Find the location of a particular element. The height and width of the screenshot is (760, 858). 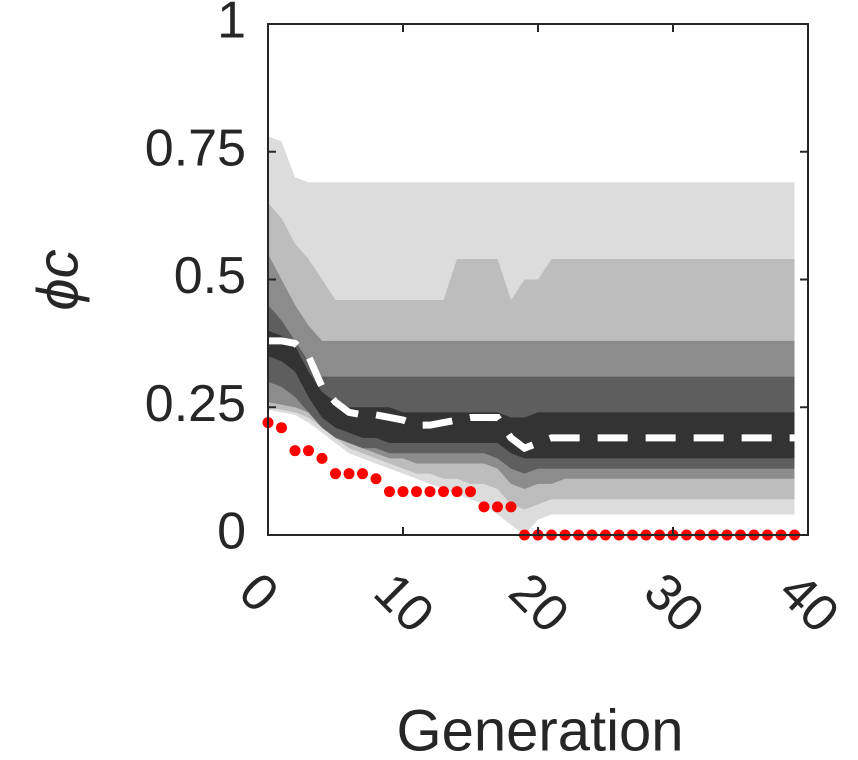

median-line is located at coordinates (531, 395).